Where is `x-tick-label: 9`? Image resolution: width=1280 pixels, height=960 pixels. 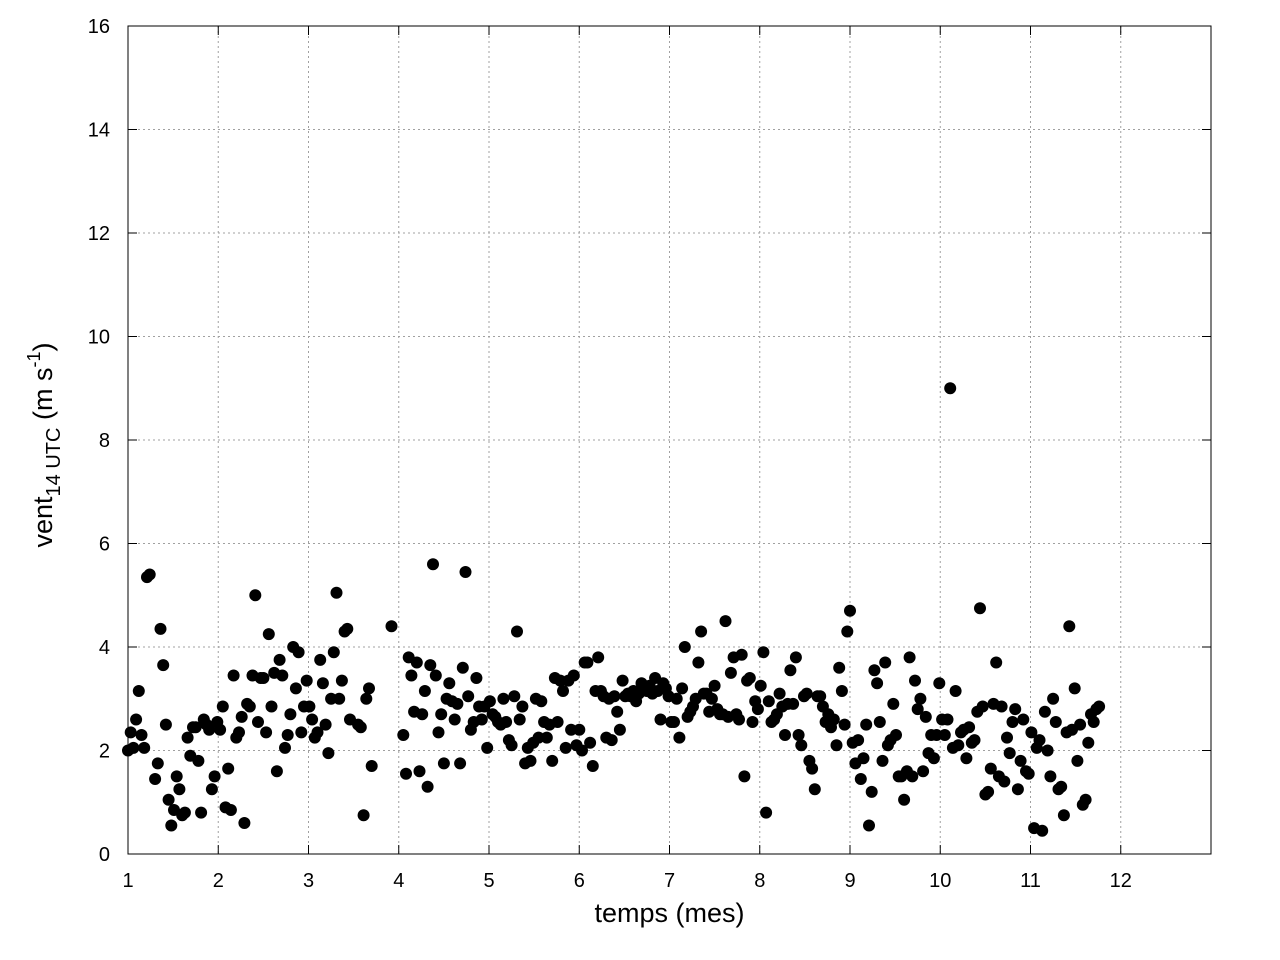
x-tick-label: 9 is located at coordinates (849, 881).